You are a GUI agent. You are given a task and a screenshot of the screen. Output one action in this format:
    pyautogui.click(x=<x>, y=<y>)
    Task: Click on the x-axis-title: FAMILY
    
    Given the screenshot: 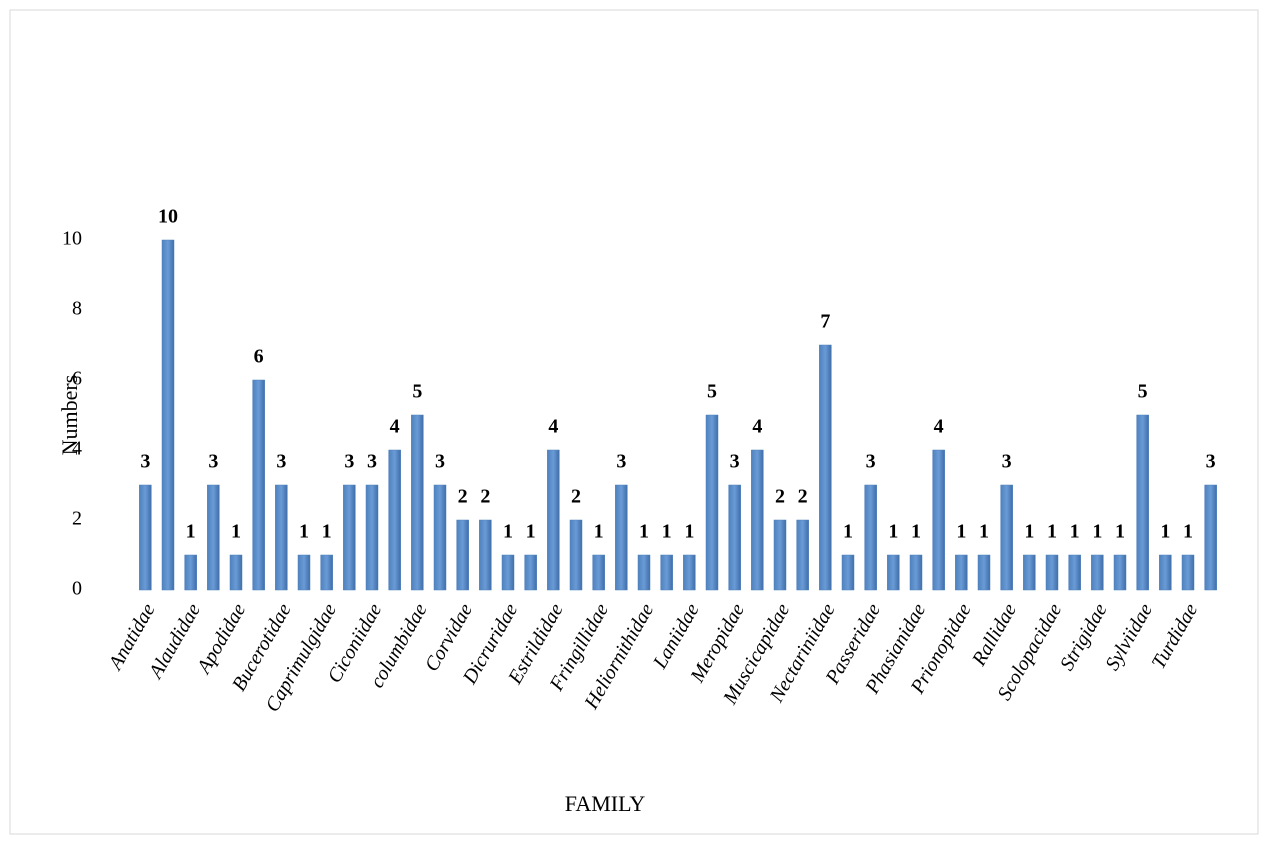 What is the action you would take?
    pyautogui.click(x=605, y=803)
    